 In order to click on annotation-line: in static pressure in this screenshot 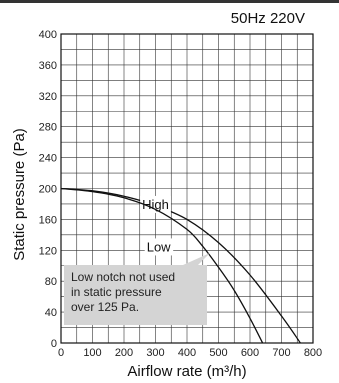, I will do `click(116, 292)`.